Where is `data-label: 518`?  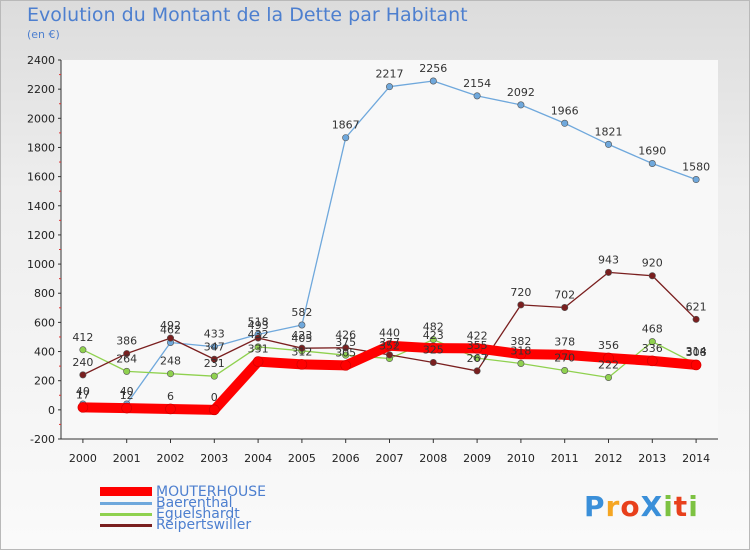
data-label: 518 is located at coordinates (258, 321).